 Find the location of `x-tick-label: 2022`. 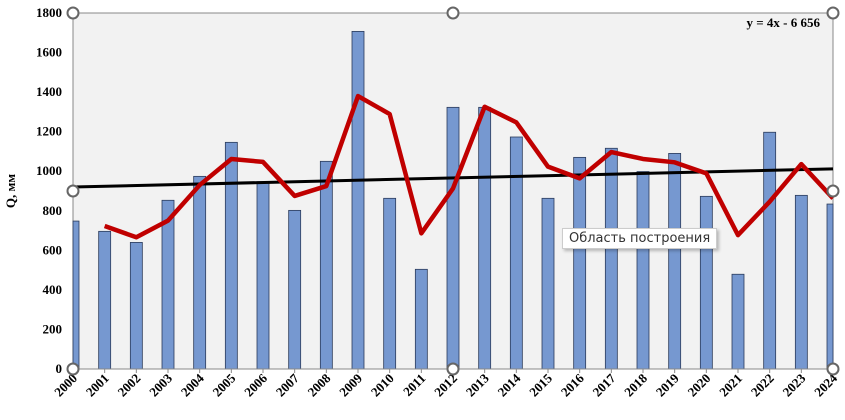

x-tick-label: 2022 is located at coordinates (762, 385).